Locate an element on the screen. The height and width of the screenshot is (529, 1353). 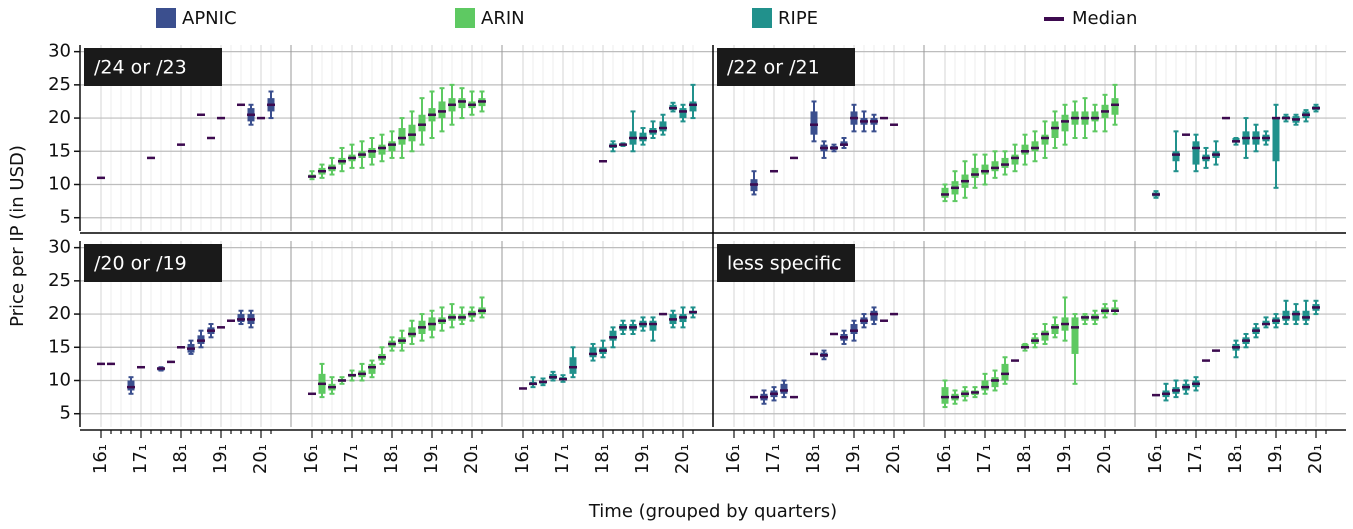
panel-title: less specific is located at coordinates (784, 264).